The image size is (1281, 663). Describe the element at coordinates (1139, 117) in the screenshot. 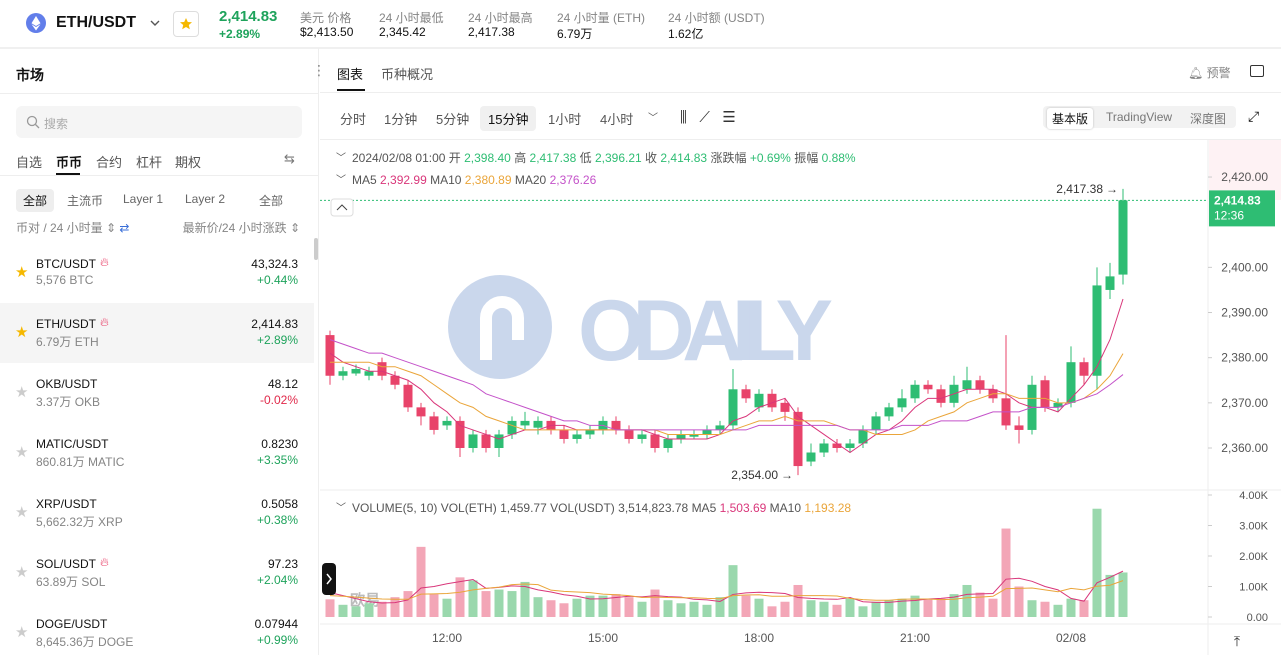

I see `view-button: TradingView` at that location.